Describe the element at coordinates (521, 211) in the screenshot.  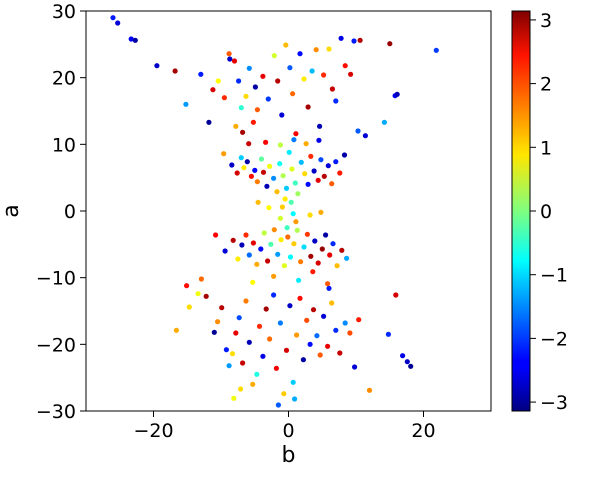
I see `colorbar-gradient` at that location.